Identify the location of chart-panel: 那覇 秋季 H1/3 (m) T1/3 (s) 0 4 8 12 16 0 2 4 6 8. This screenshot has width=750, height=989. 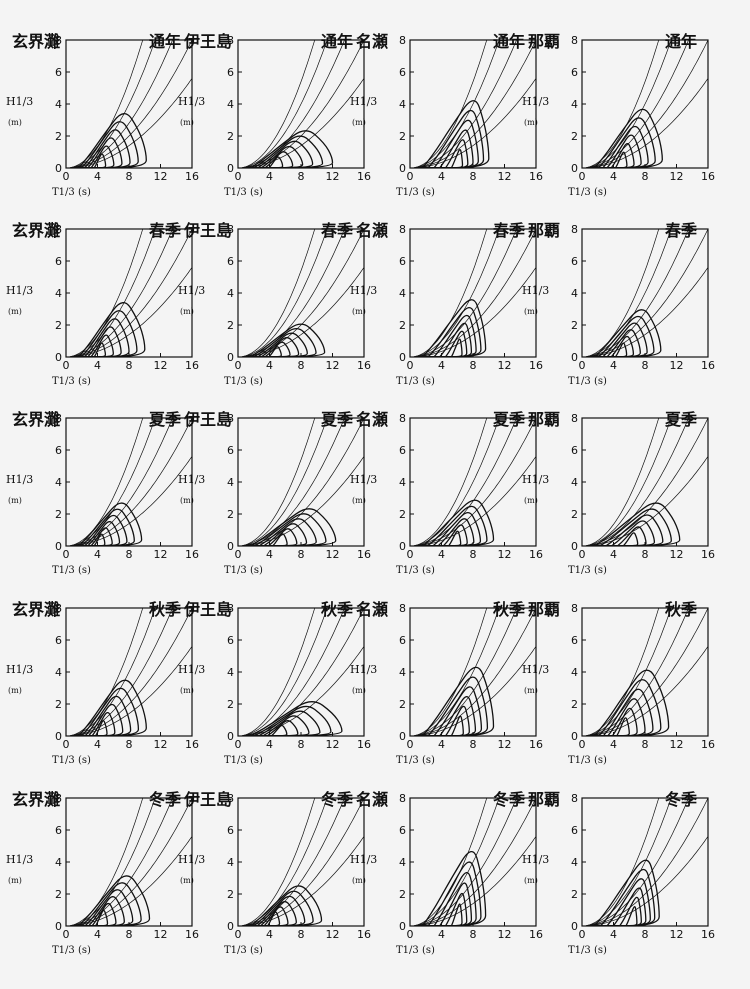
(618, 675).